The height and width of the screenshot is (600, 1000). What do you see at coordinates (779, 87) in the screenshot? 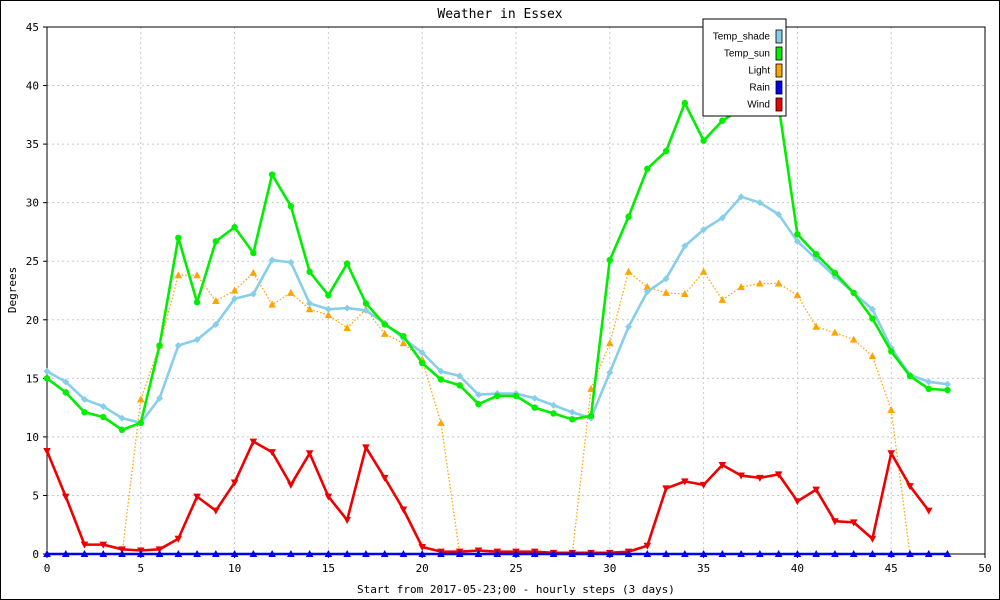
I see `legend-swatch-rain` at bounding box center [779, 87].